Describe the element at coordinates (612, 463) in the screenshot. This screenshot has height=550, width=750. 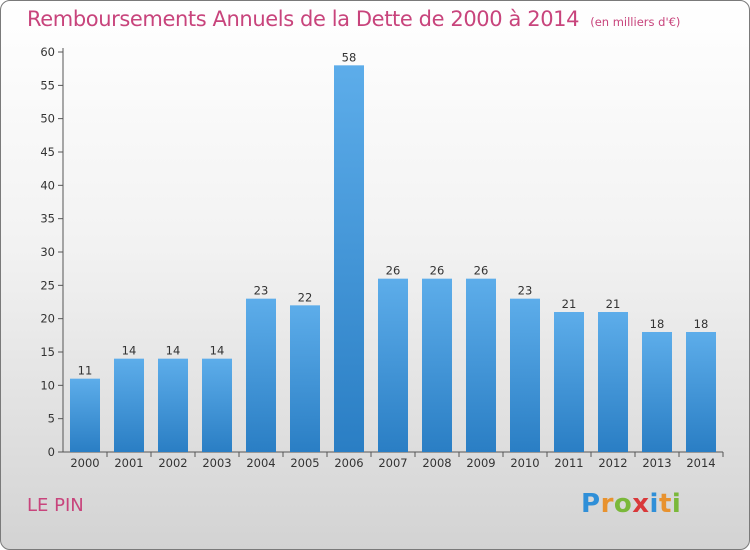
I see `x-tick-label: 2012` at that location.